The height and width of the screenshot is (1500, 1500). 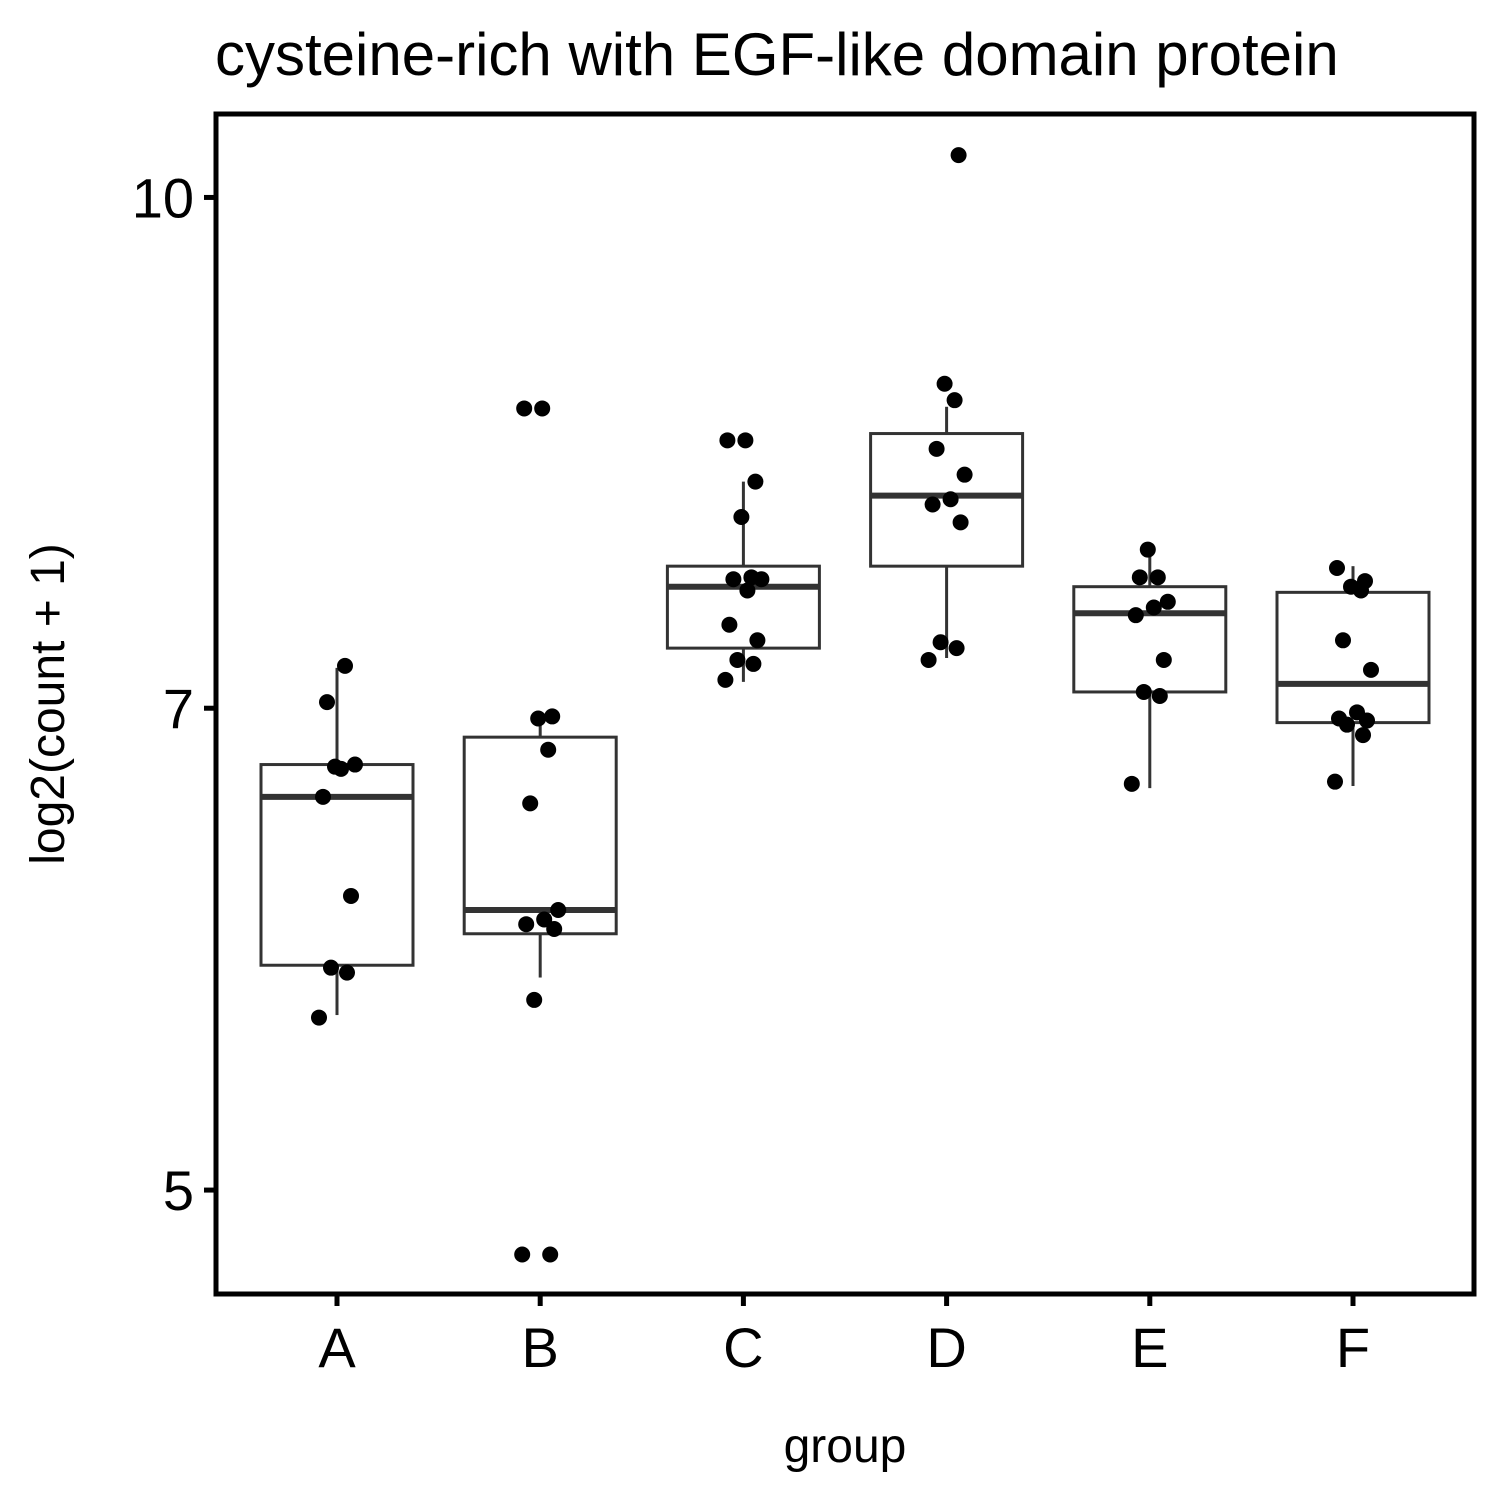 What do you see at coordinates (337, 1347) in the screenshot?
I see `x-tick-label: A` at bounding box center [337, 1347].